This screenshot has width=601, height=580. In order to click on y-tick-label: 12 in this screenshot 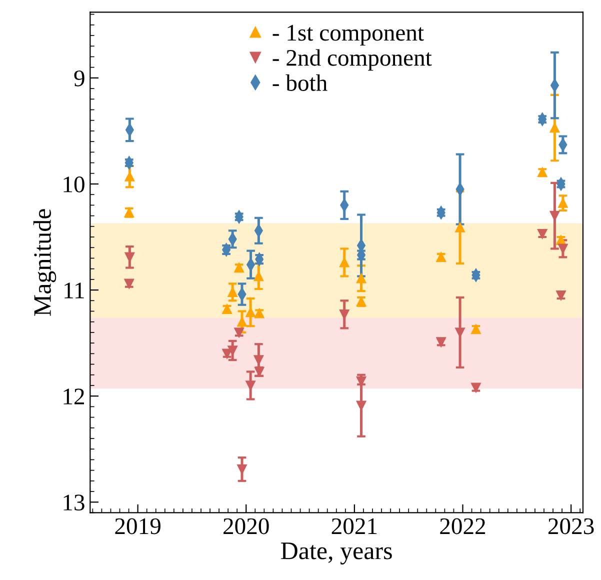, I will do `click(74, 396)`.